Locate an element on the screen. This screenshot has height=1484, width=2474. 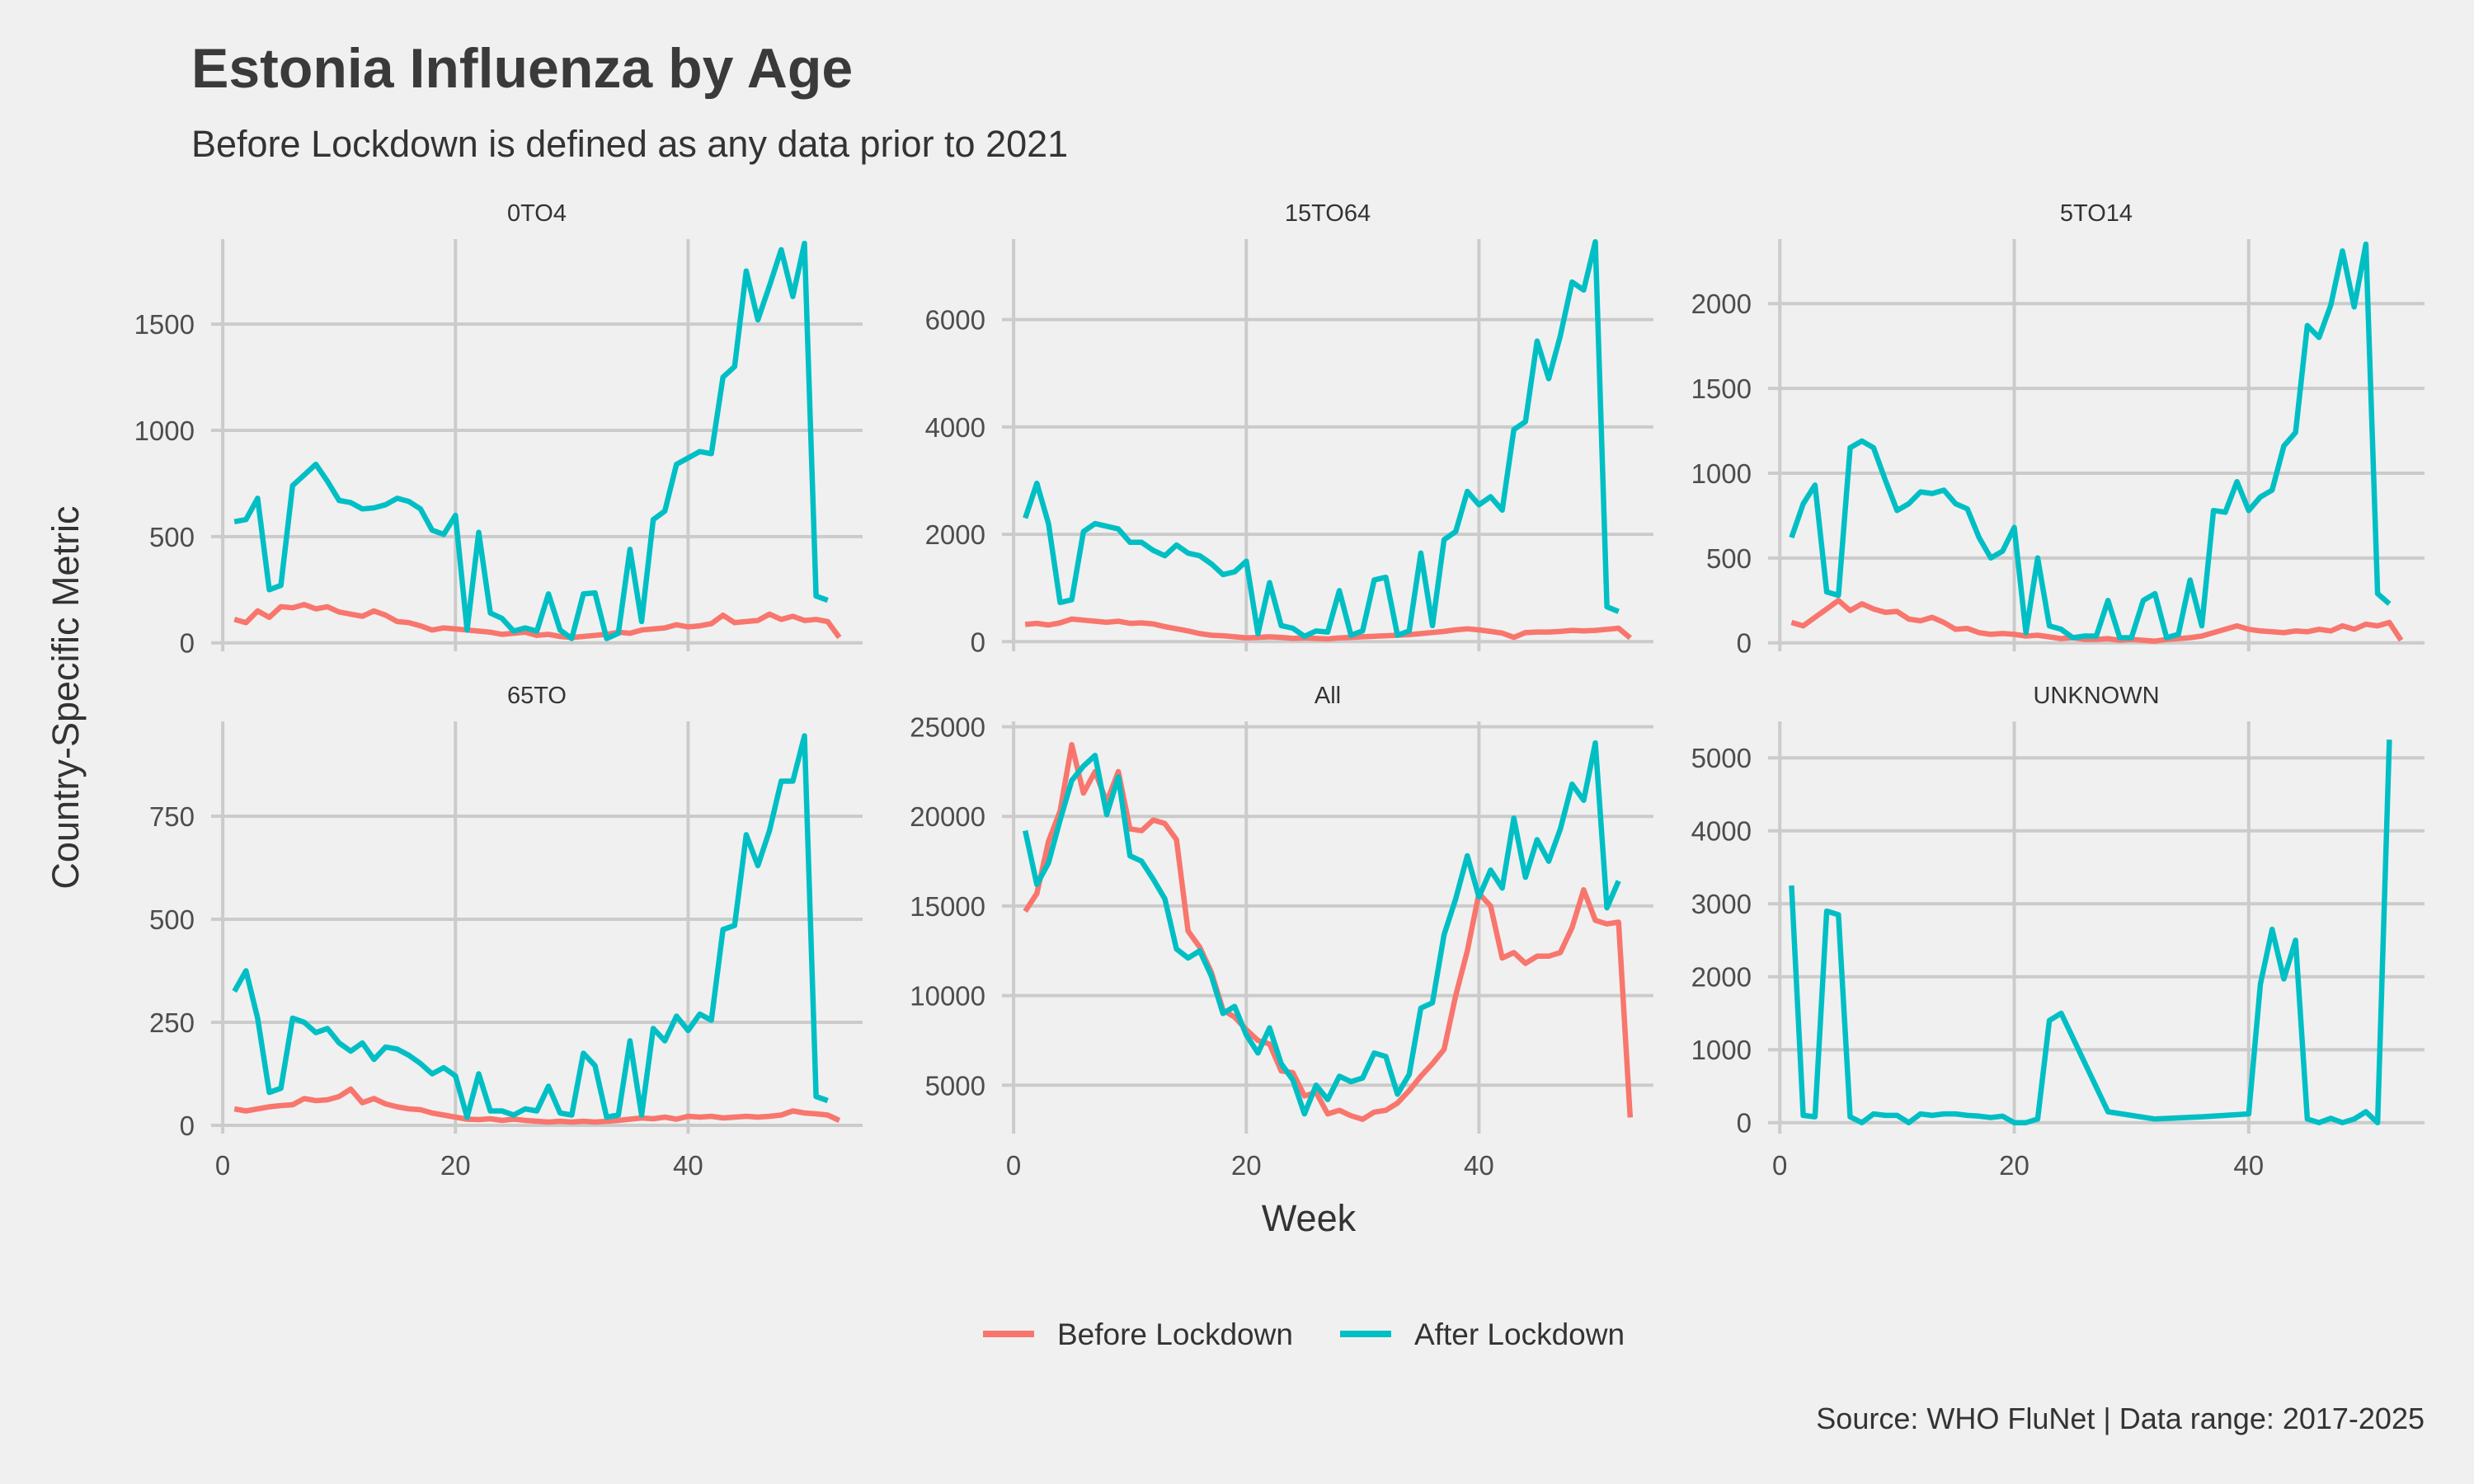
legend-item-after-lockdown: After Lockdown is located at coordinates (1482, 1334).